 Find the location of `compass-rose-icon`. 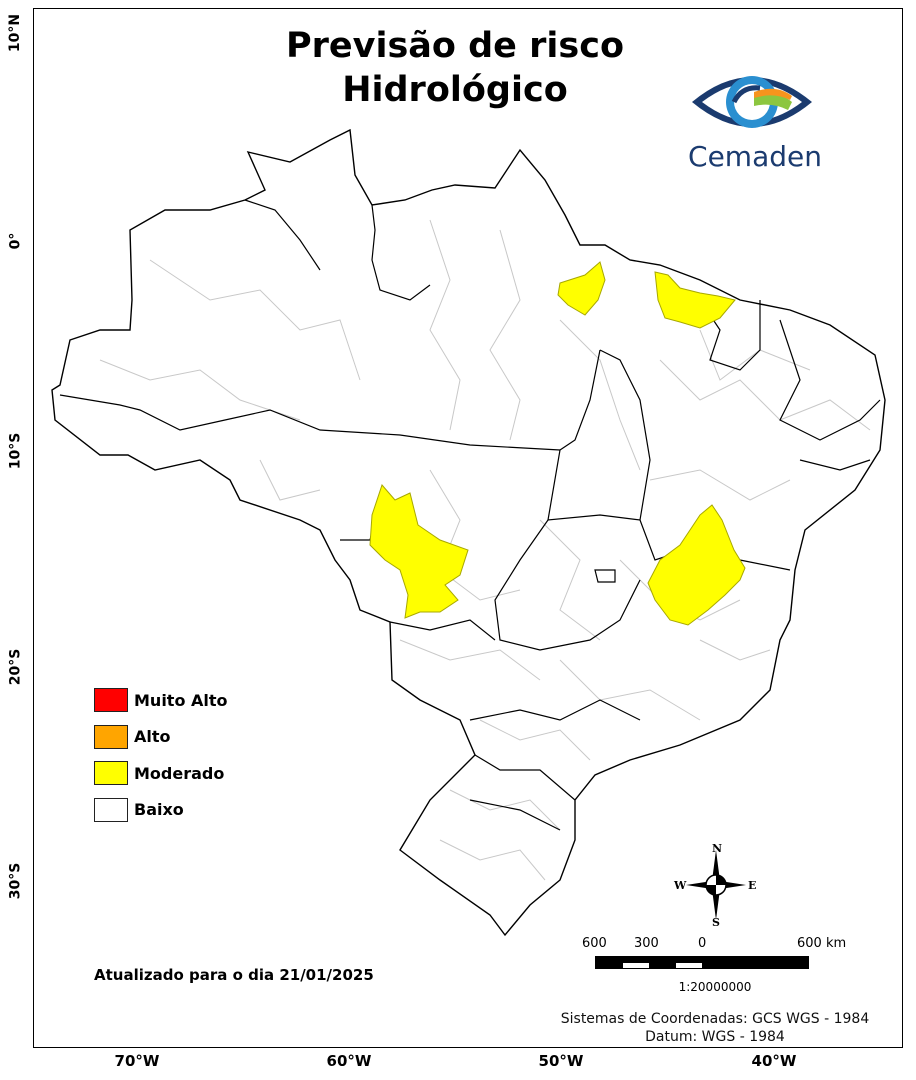

compass-rose-icon is located at coordinates (716, 885).